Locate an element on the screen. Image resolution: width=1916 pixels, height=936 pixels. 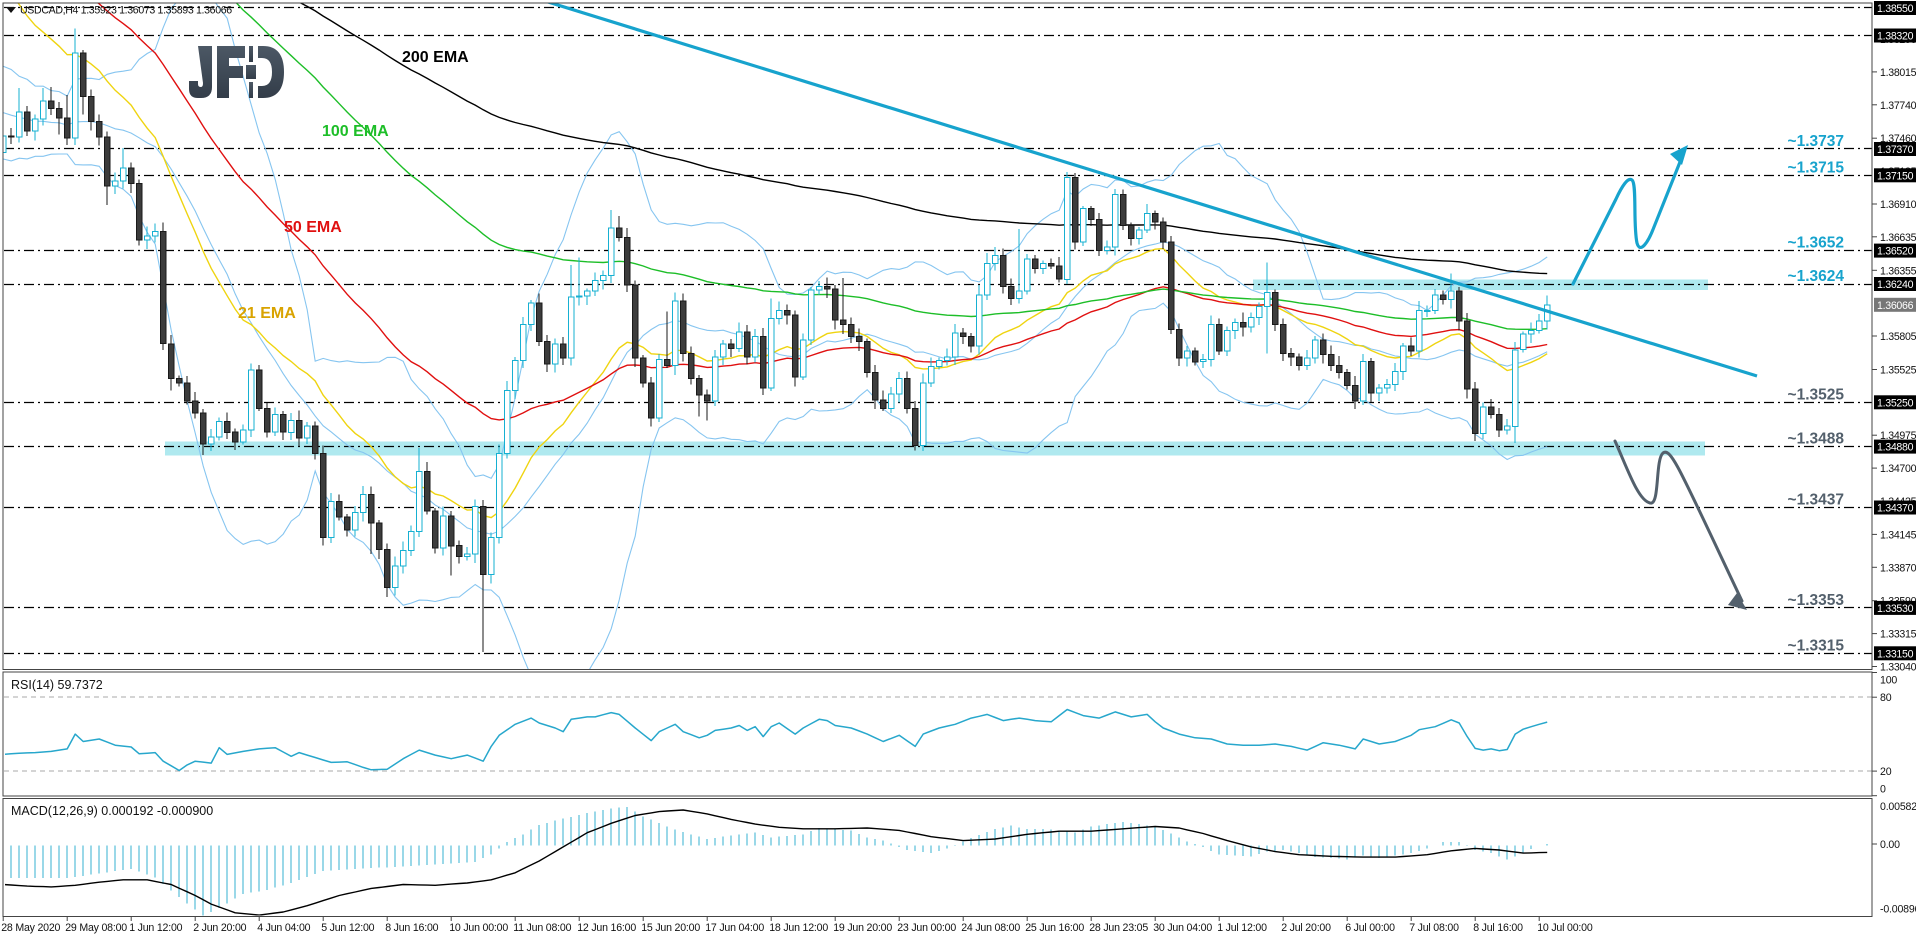
svg-text: 1.38015 is located at coordinates (1898, 73).